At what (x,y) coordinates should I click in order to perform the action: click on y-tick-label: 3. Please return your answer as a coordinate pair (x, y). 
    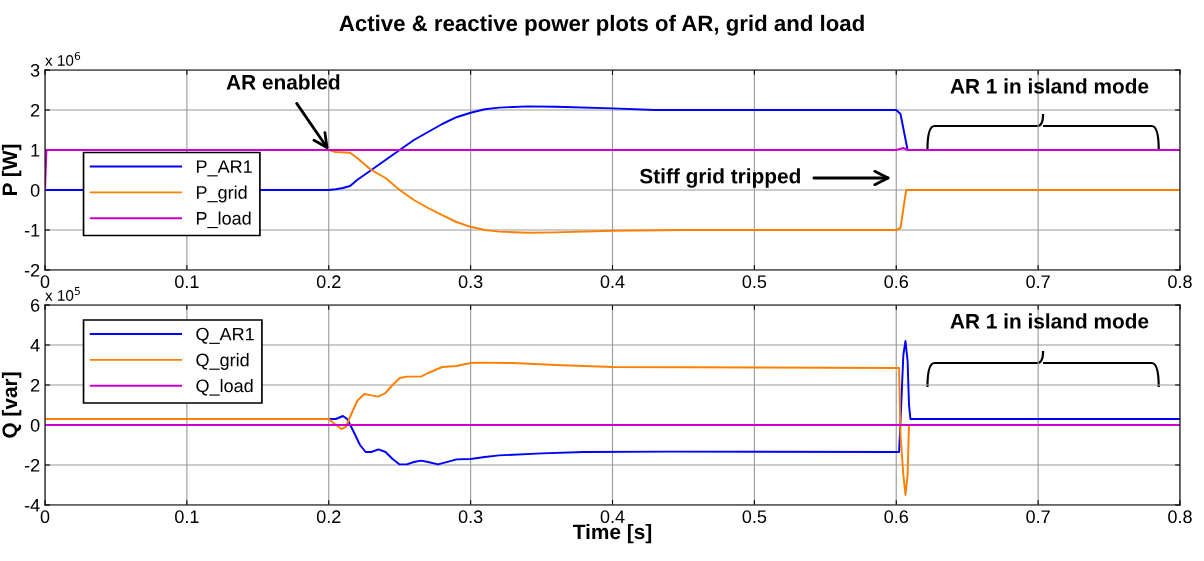
    Looking at the image, I should click on (35, 70).